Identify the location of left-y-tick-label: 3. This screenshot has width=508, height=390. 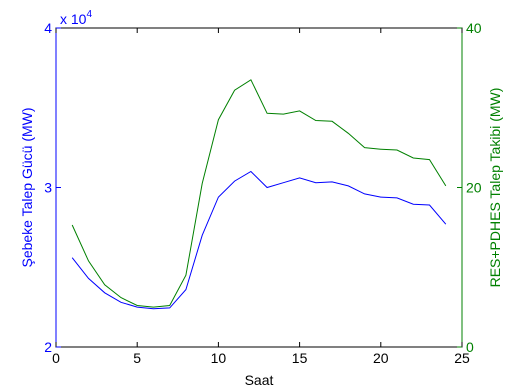
(48, 188).